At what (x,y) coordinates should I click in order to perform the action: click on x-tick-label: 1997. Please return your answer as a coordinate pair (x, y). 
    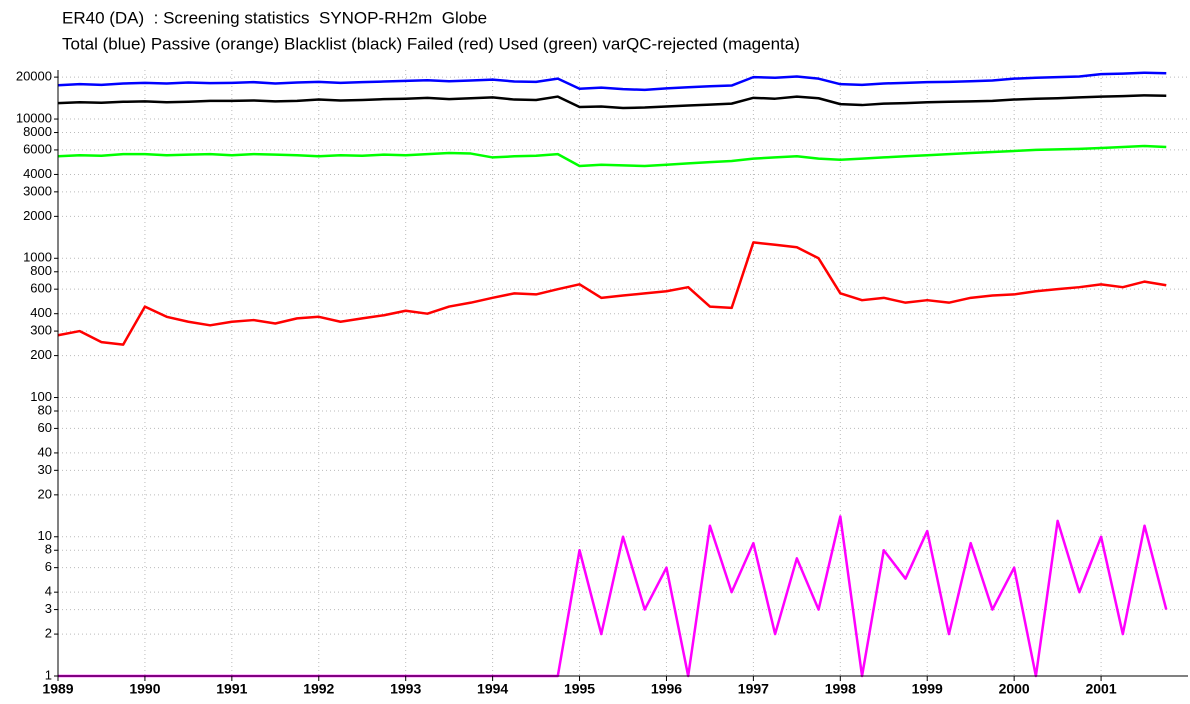
    Looking at the image, I should click on (753, 689).